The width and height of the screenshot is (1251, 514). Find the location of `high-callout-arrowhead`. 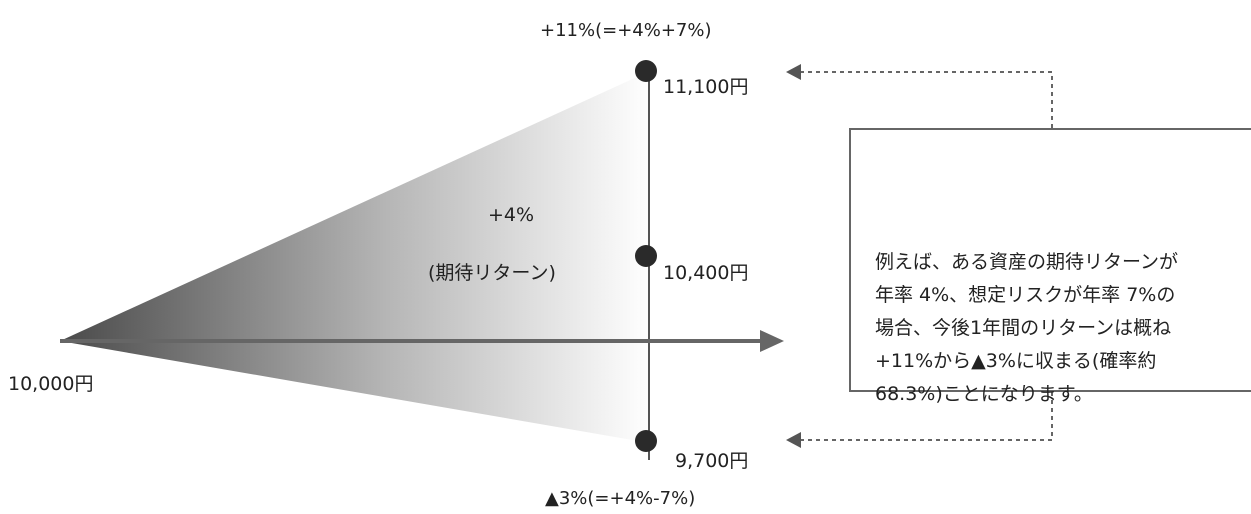

high-callout-arrowhead is located at coordinates (793, 72).